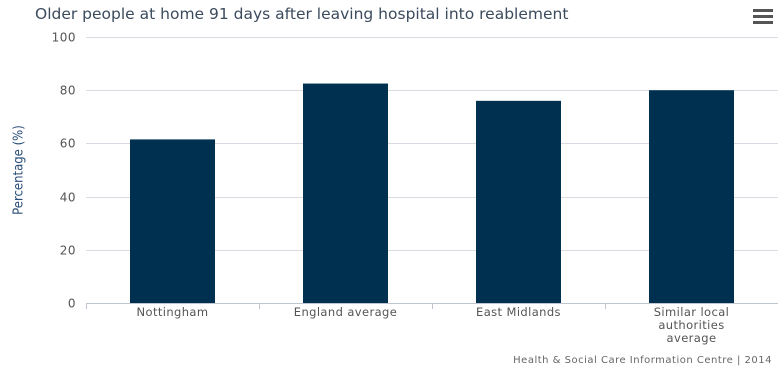  Describe the element at coordinates (518, 312) in the screenshot. I see `x-tick-label: East Midlands` at that location.